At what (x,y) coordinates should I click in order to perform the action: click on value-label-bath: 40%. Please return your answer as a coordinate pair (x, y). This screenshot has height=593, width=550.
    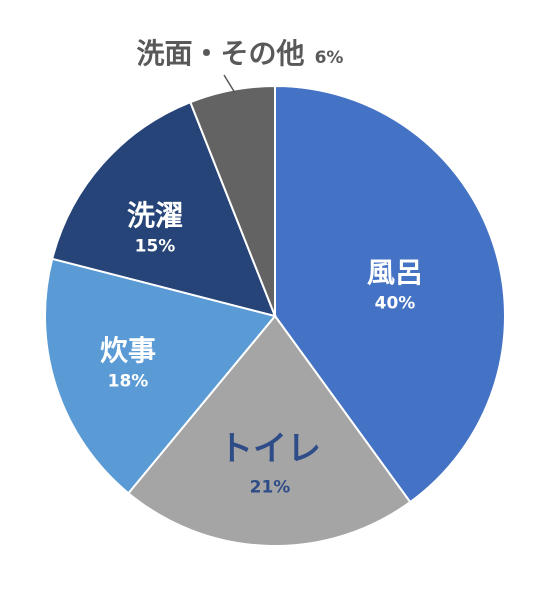
    Looking at the image, I should click on (395, 304).